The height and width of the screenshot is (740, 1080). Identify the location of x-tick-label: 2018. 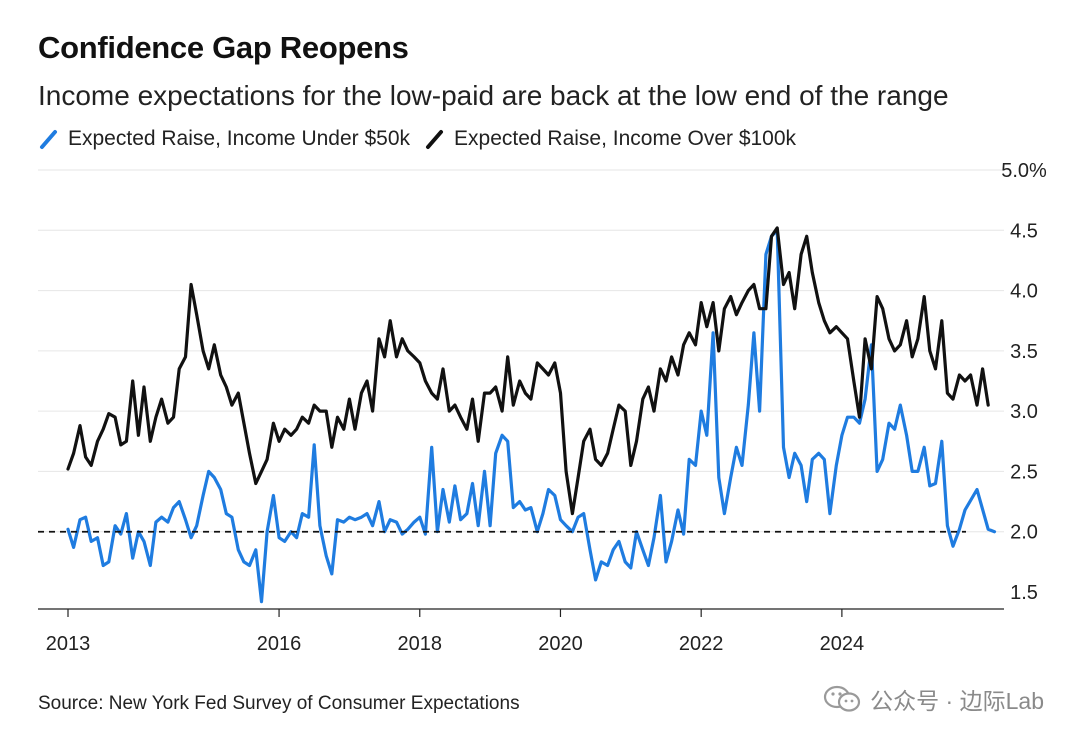
(420, 644).